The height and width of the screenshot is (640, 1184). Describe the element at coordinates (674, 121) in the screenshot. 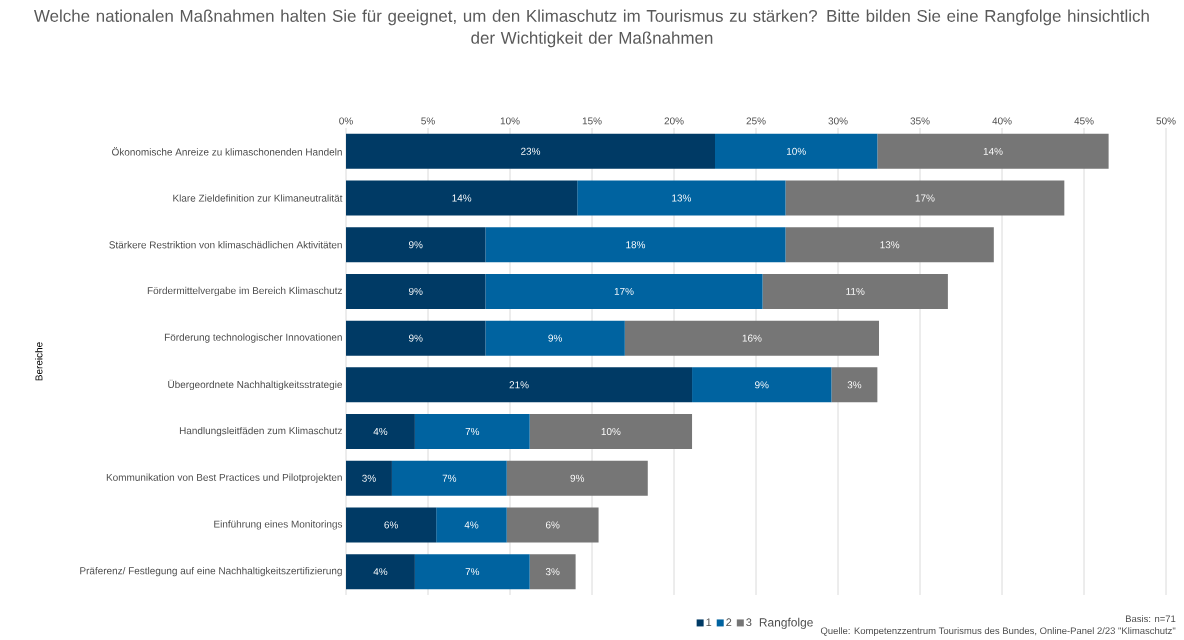

I see `x-tick-label: 20%` at that location.